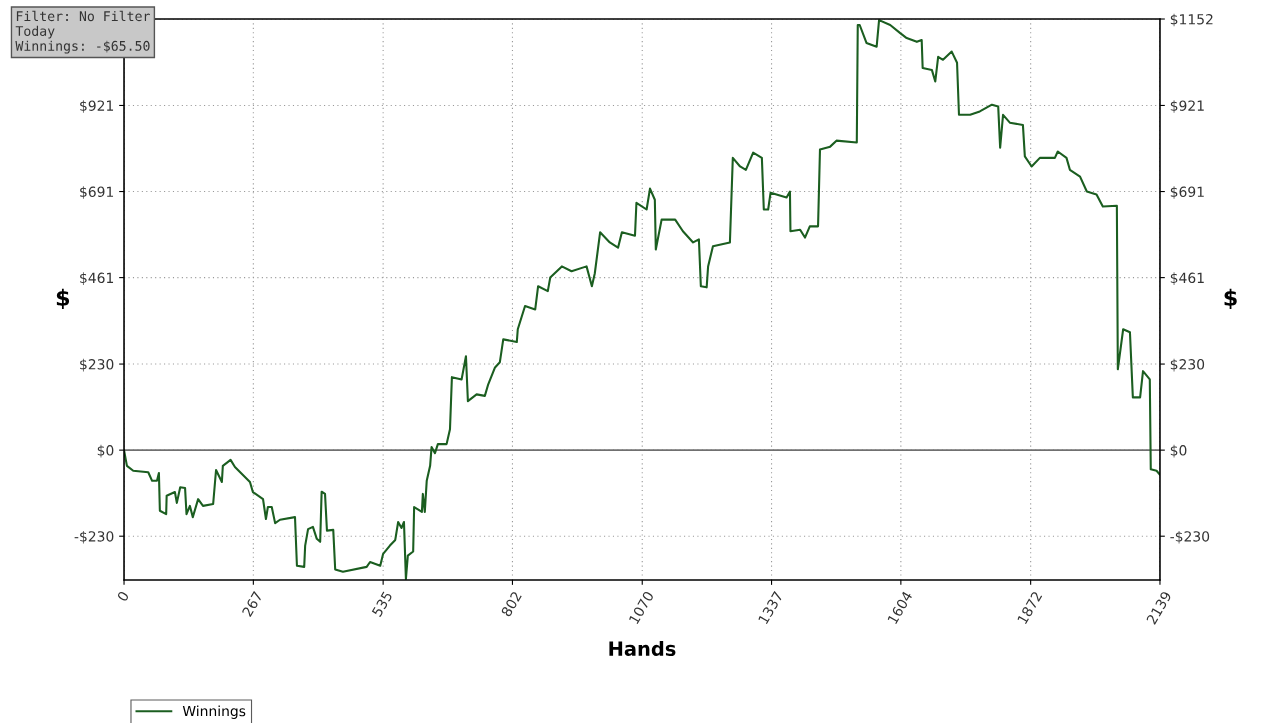 This screenshot has width=1284, height=723. What do you see at coordinates (63, 298) in the screenshot?
I see `y-axis-title: $` at bounding box center [63, 298].